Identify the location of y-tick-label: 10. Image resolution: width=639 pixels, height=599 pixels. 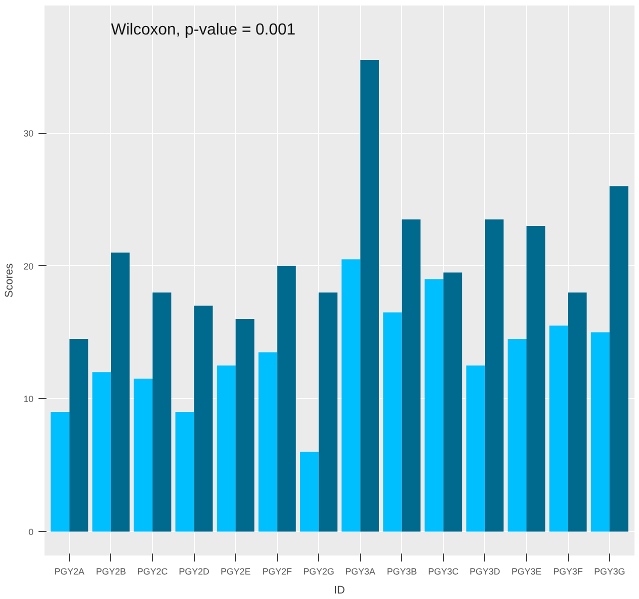
(28, 399).